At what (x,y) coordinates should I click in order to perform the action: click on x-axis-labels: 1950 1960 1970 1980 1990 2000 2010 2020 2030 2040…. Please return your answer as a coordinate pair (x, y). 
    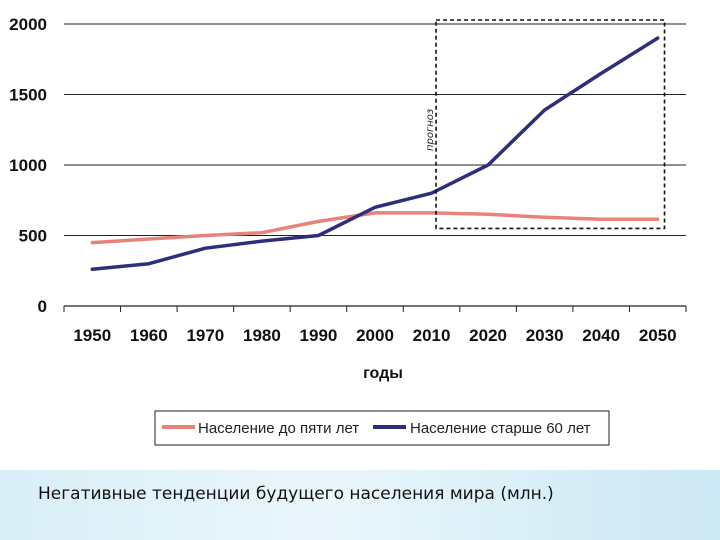
    Looking at the image, I should click on (374, 335).